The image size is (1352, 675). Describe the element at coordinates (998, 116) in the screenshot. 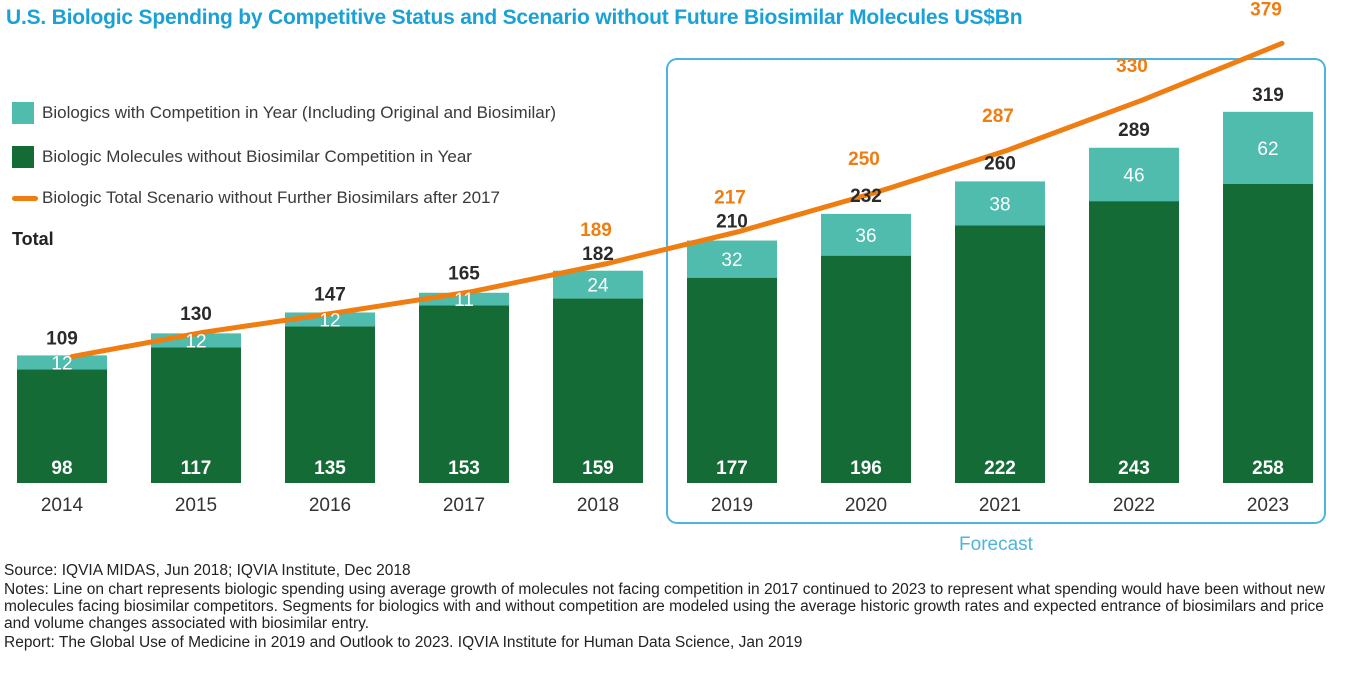

I see `label-line-value: 287` at that location.